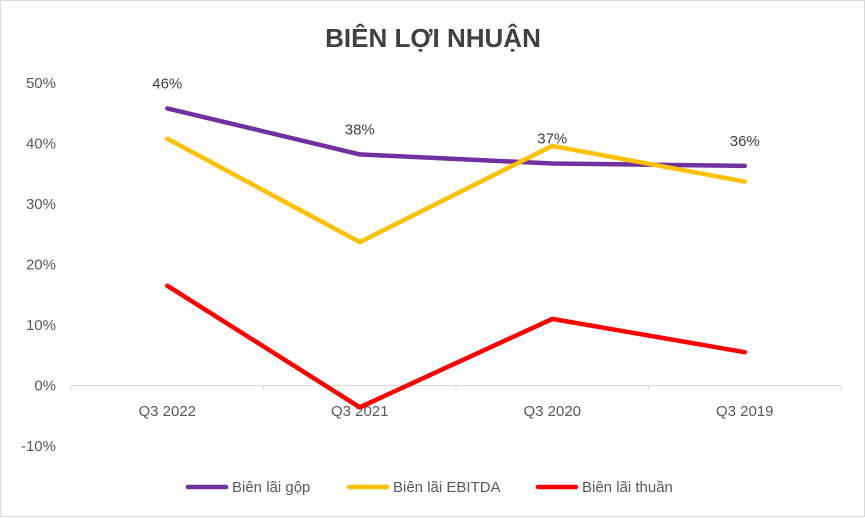 This screenshot has height=518, width=865. Describe the element at coordinates (41, 144) in the screenshot. I see `y-tick-label: 40%` at that location.